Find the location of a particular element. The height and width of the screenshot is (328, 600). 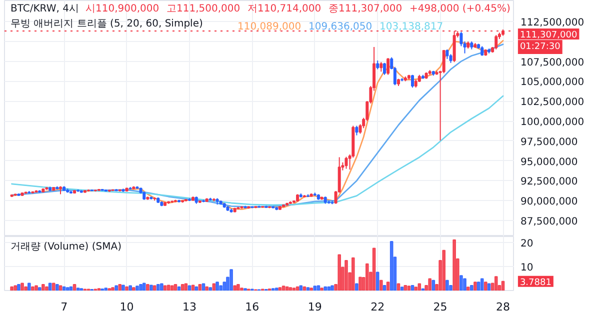

annotation: 고111,500,000 is located at coordinates (203, 9).